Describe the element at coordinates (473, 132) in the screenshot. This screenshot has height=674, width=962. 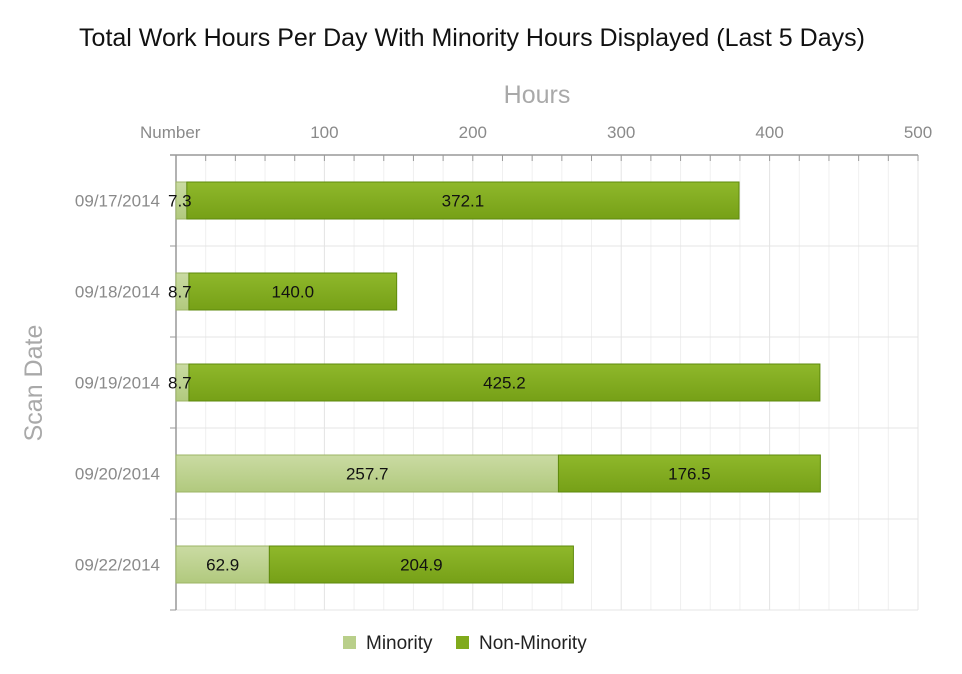
I see `x-tick-label: 200` at that location.